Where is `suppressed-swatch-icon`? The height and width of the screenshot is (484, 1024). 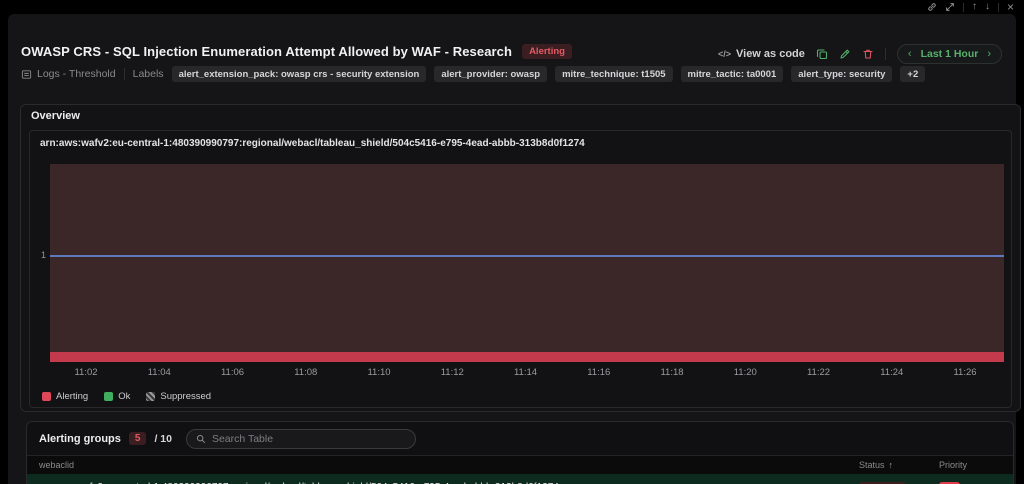
suppressed-swatch-icon is located at coordinates (151, 396).